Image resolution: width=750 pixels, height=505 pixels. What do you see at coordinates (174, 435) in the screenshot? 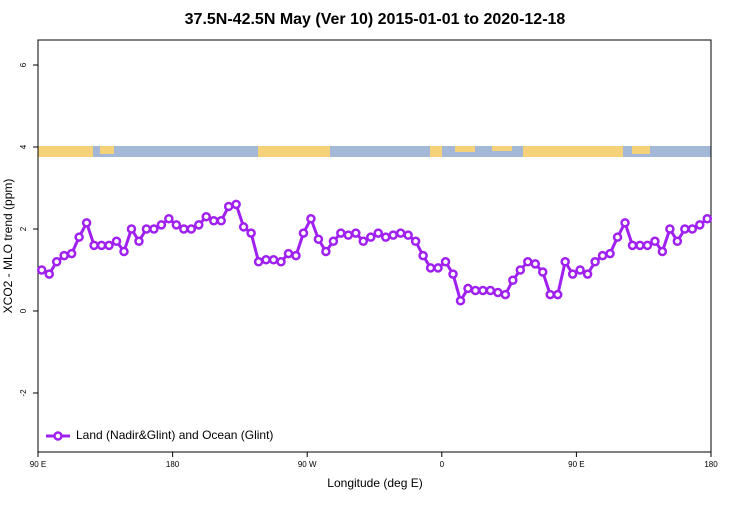
I see `legend-label: Land (Nadir&Glint) and Ocean (Glint)` at bounding box center [174, 435].